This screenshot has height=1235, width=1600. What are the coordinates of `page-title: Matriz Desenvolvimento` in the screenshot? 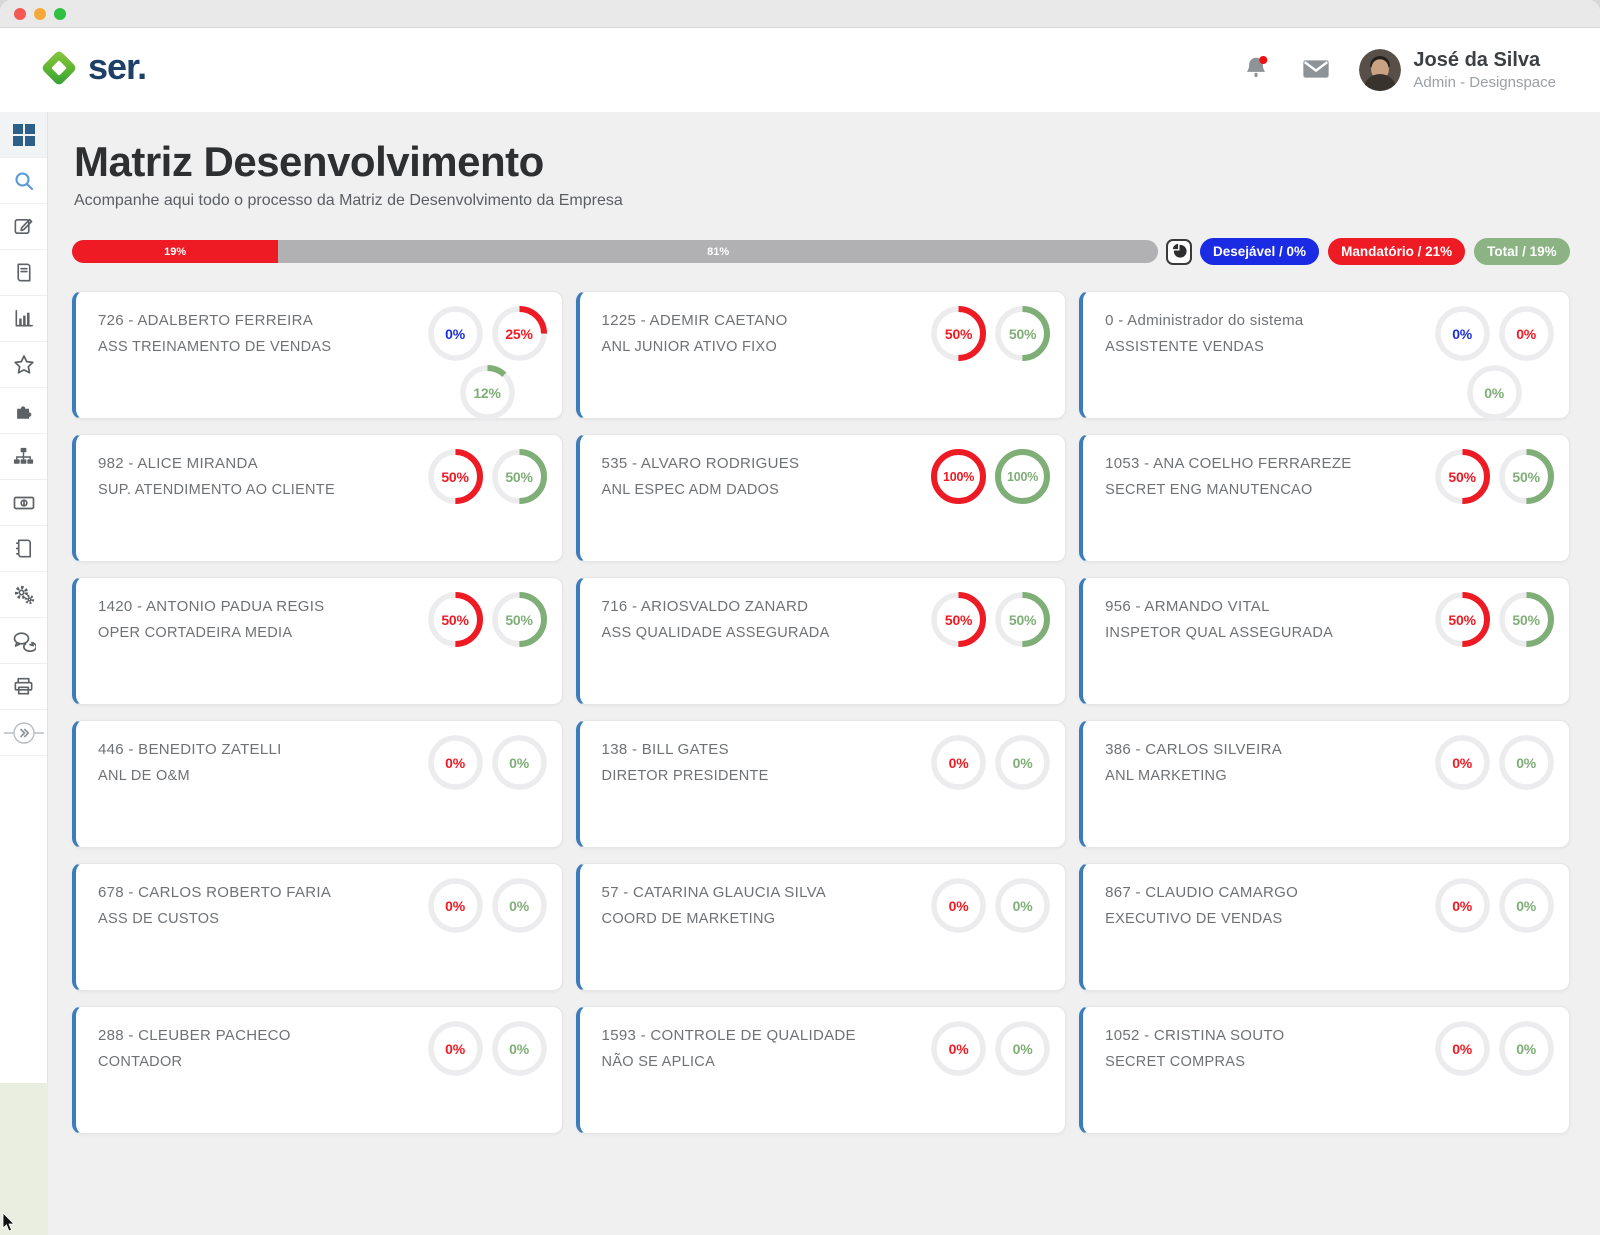 It's located at (309, 161).